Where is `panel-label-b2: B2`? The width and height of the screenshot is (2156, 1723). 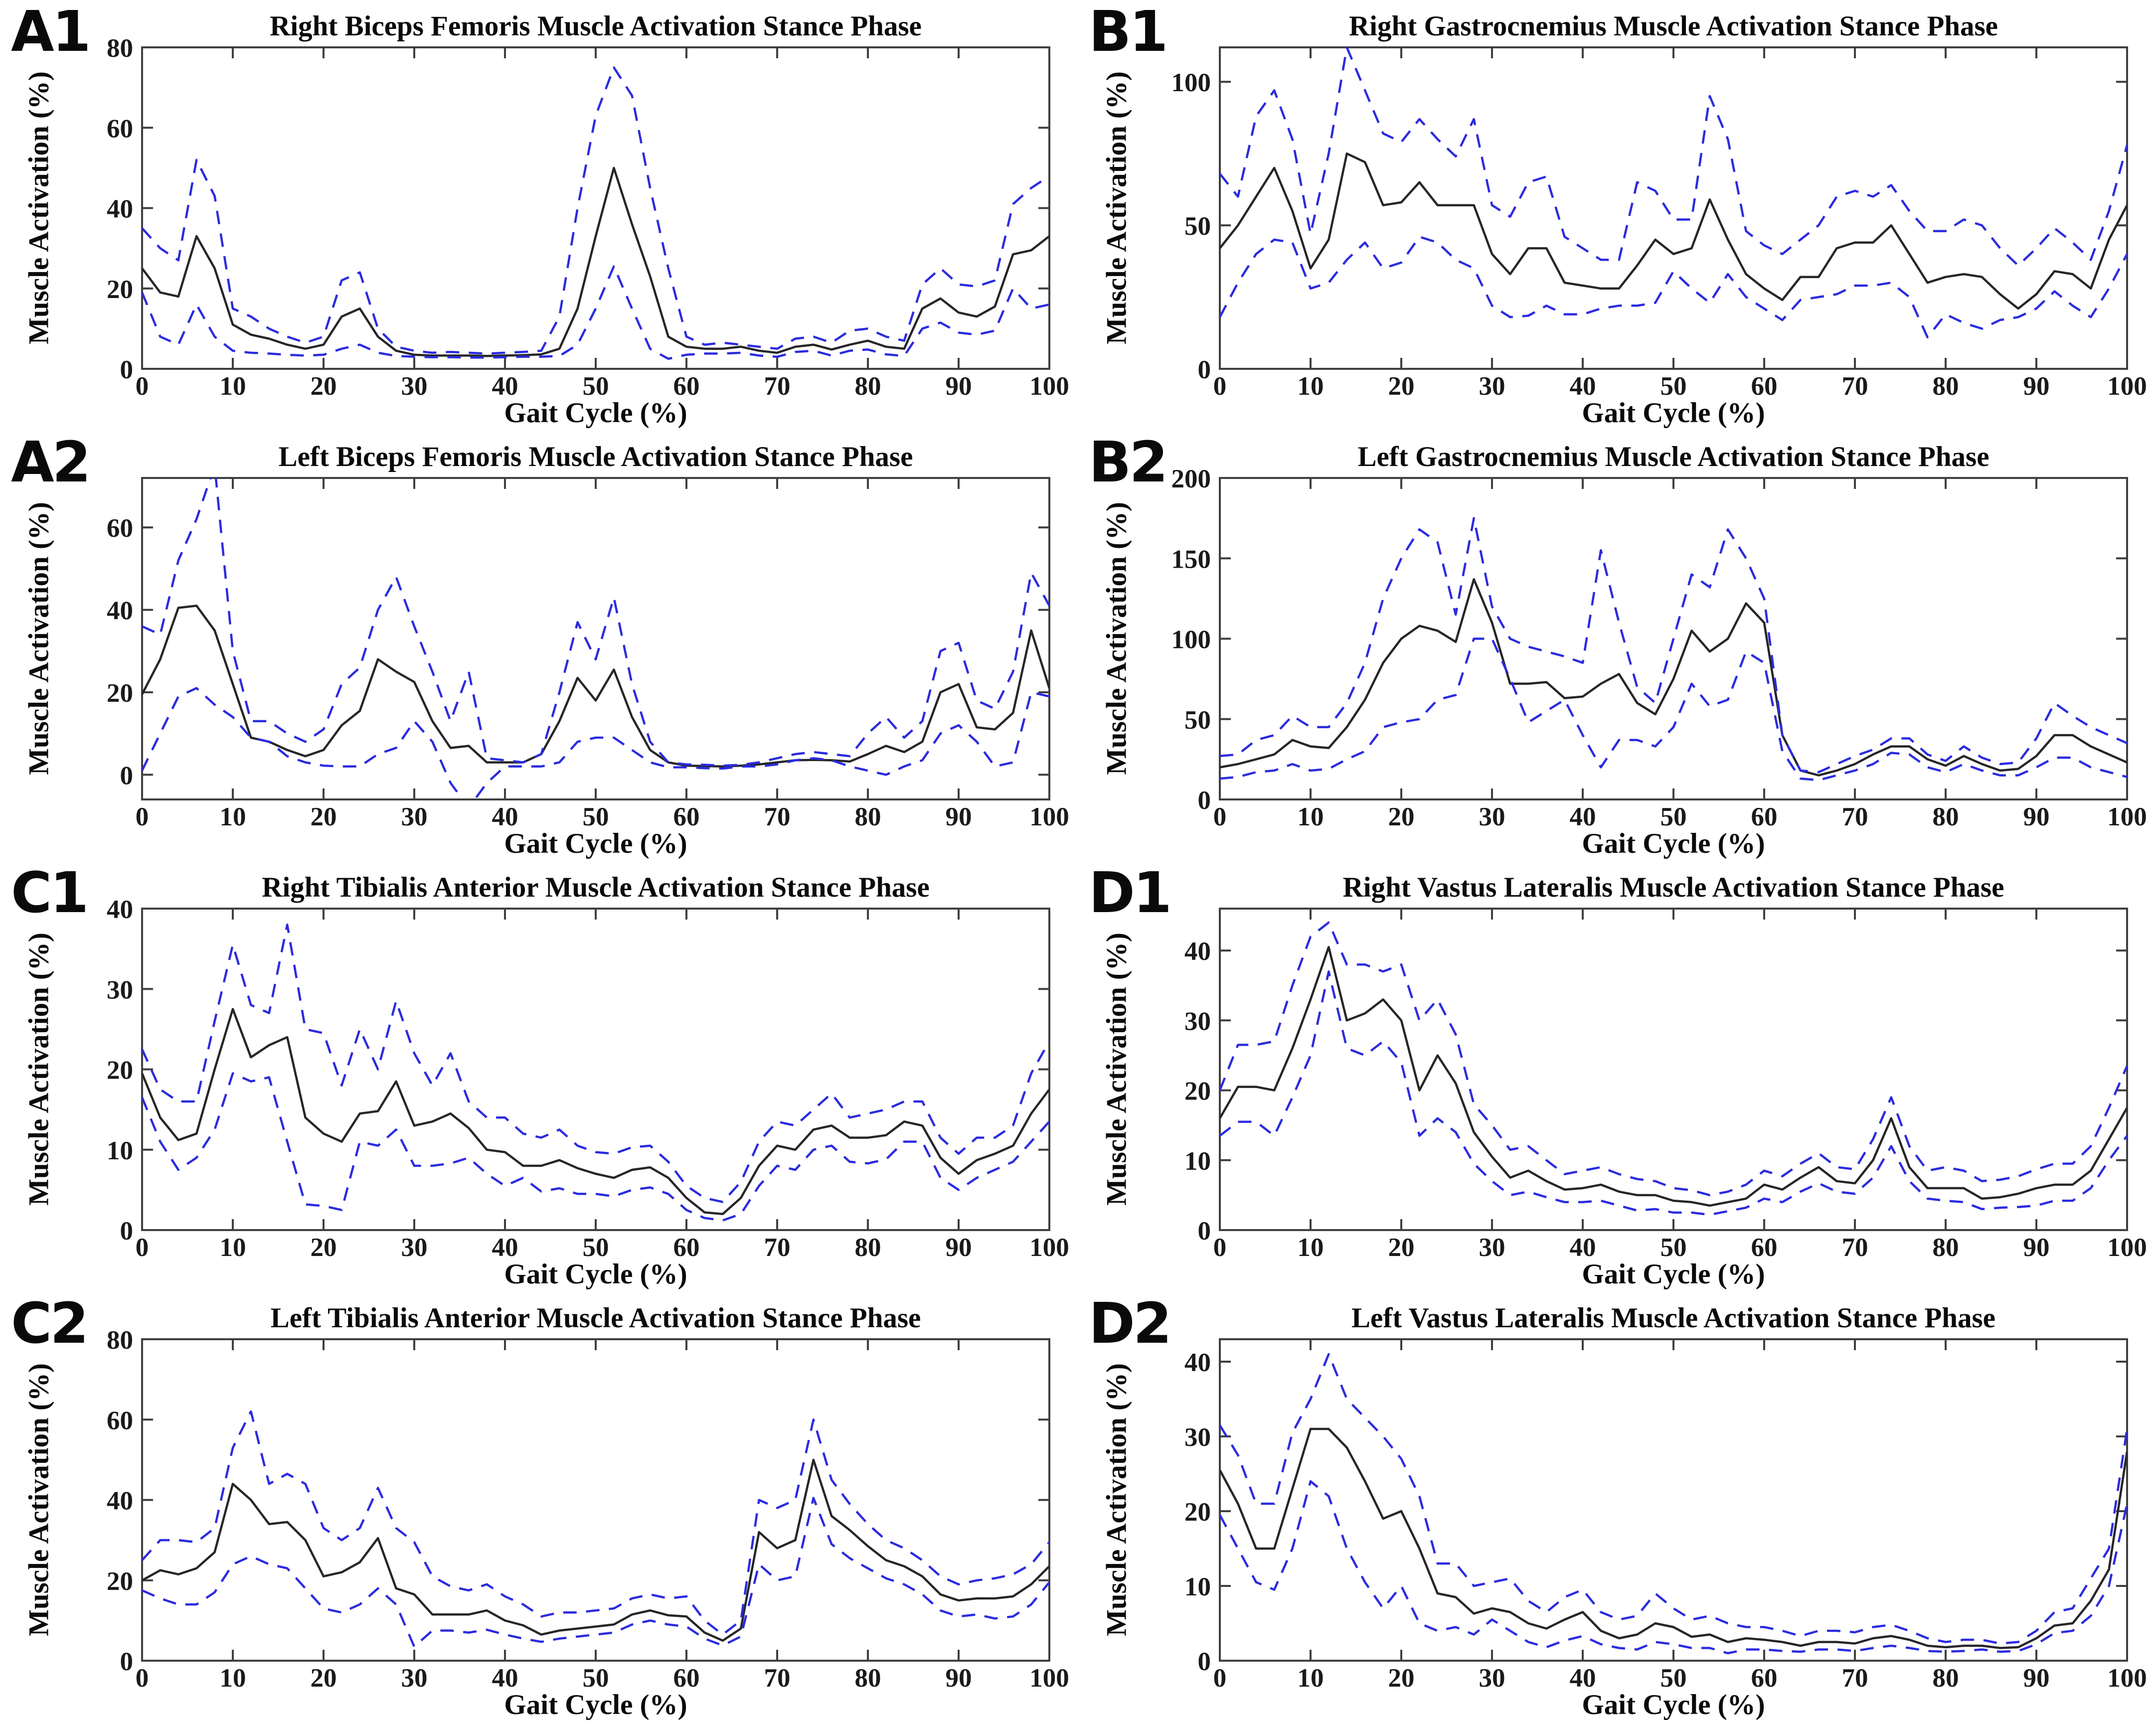 panel-label-b2: B2 is located at coordinates (1128, 462).